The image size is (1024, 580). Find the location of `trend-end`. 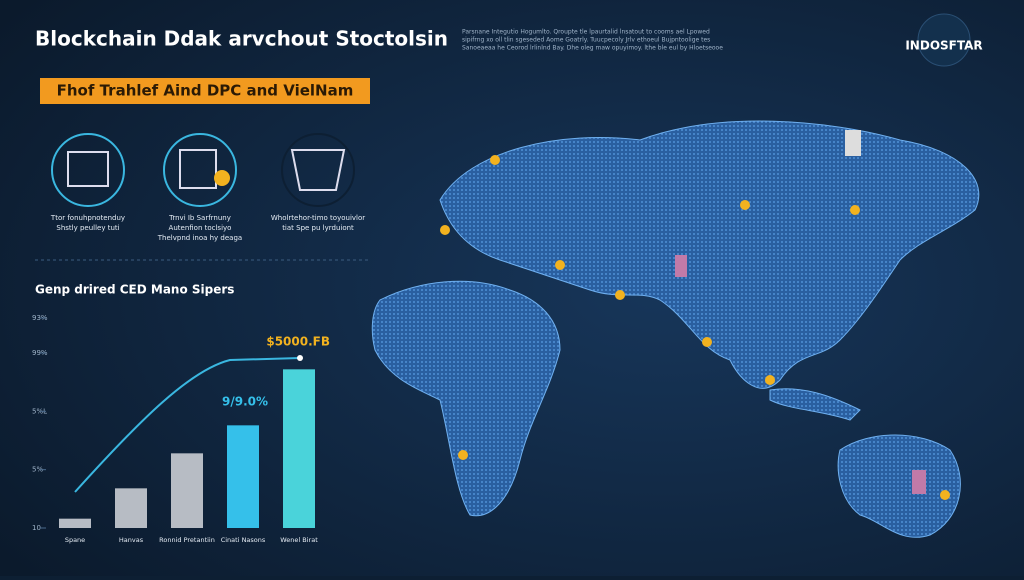

trend-end is located at coordinates (300, 358).